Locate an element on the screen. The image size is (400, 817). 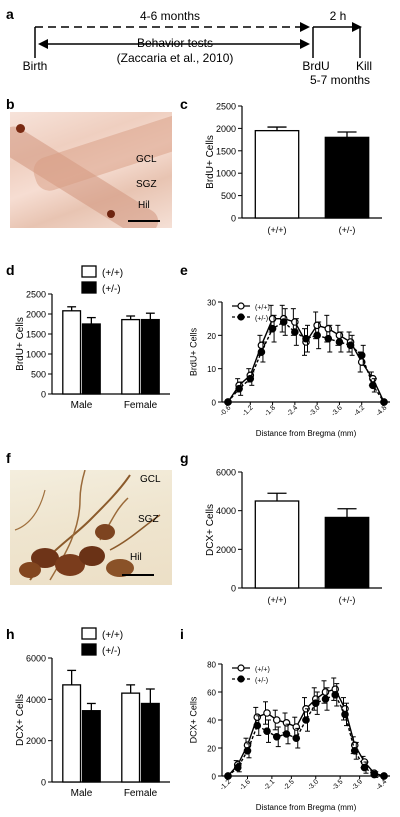
x-tick-label: (+/-) is located at coordinates (347, 230).